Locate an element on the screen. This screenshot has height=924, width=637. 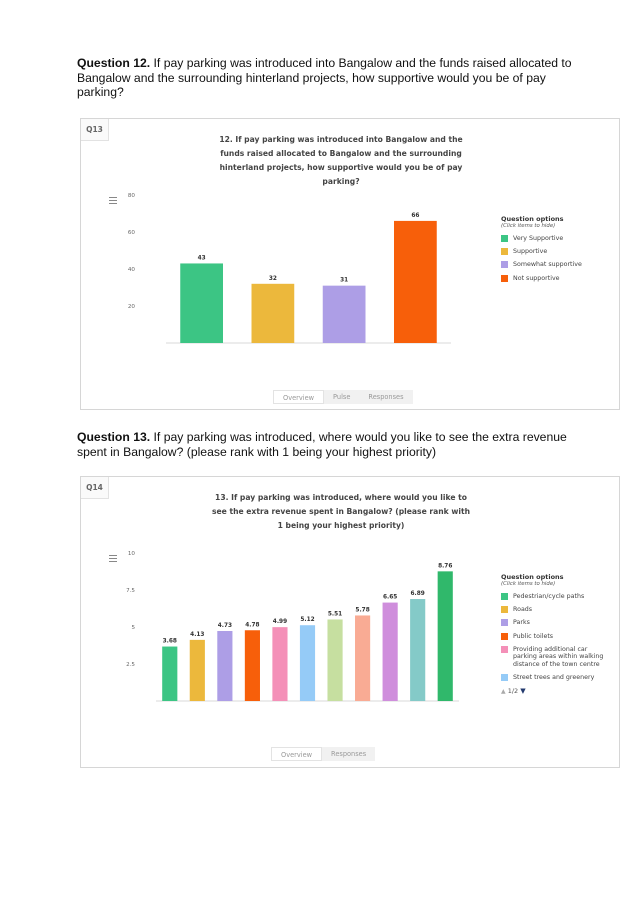
legend-label: Very Supportive is located at coordinates (538, 238).